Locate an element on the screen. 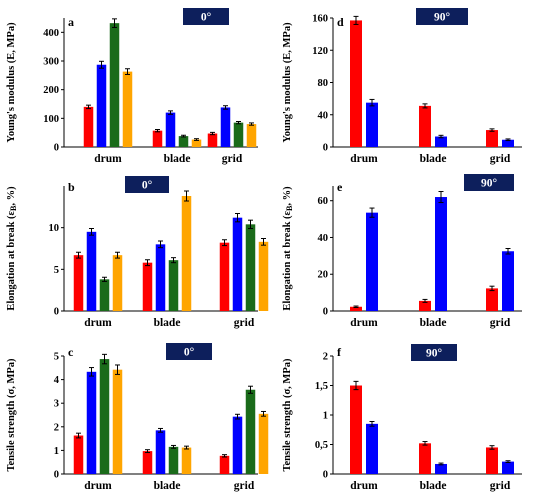 The image size is (554, 499). panel-letter: a is located at coordinates (71, 22).